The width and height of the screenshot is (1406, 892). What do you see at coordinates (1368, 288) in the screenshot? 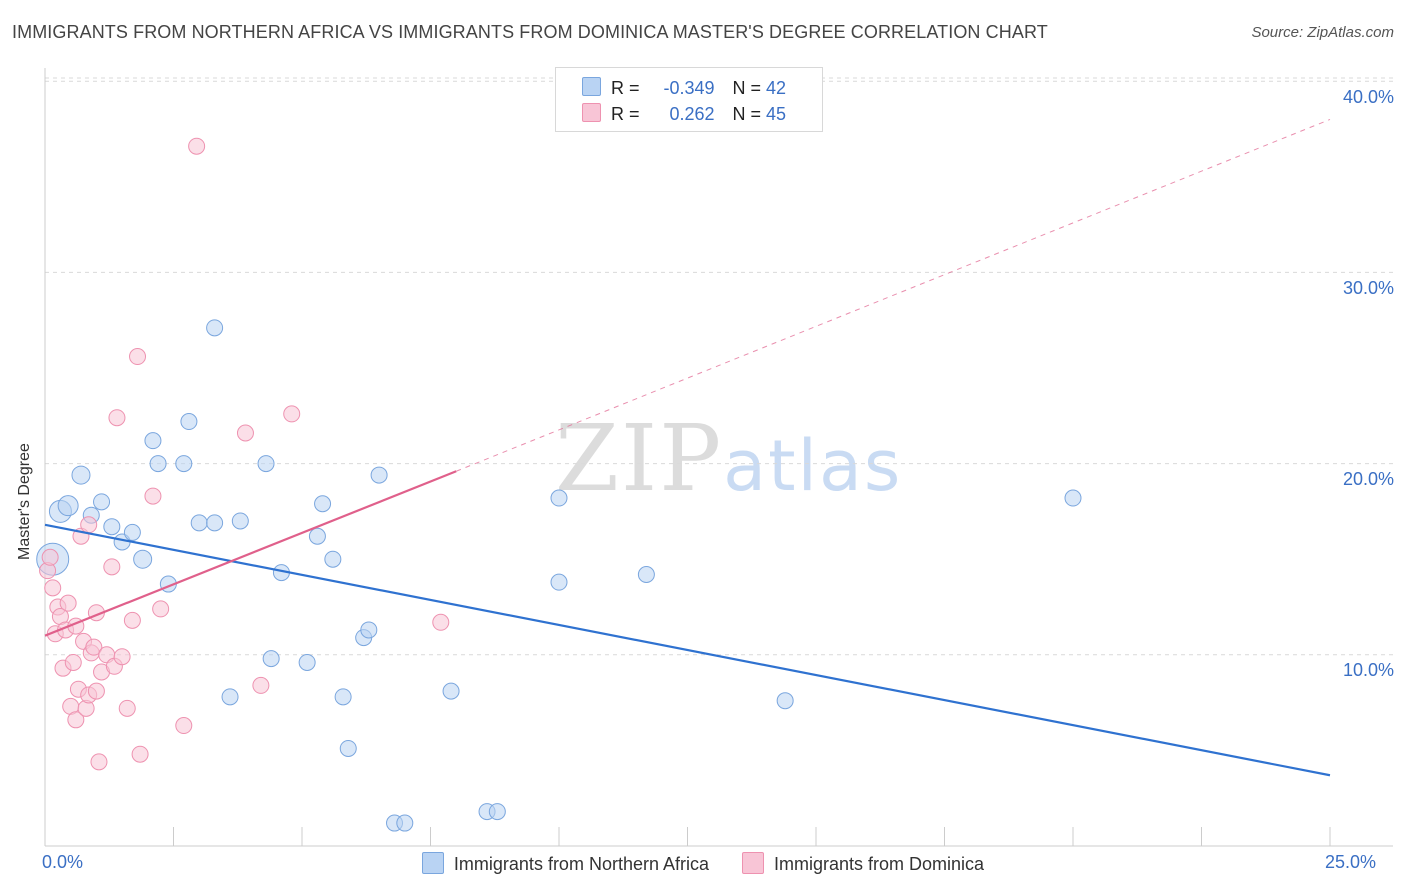
I see `y-tick-label: 30.0%` at bounding box center [1368, 288].